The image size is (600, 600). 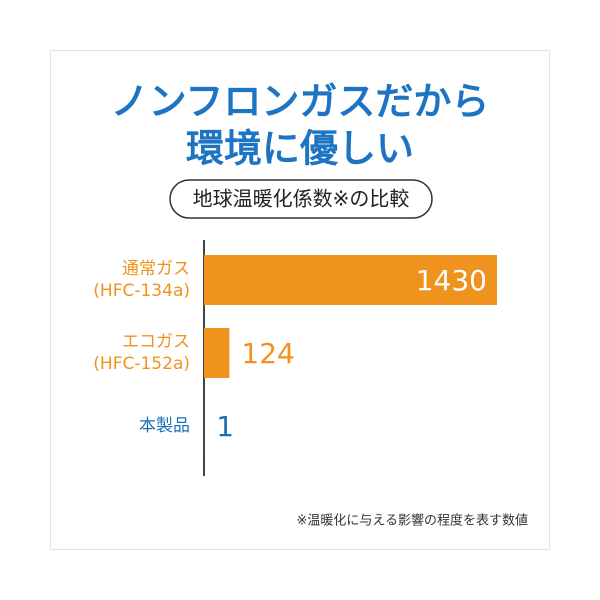 I want to click on category-label: 本製品, so click(x=164, y=426).